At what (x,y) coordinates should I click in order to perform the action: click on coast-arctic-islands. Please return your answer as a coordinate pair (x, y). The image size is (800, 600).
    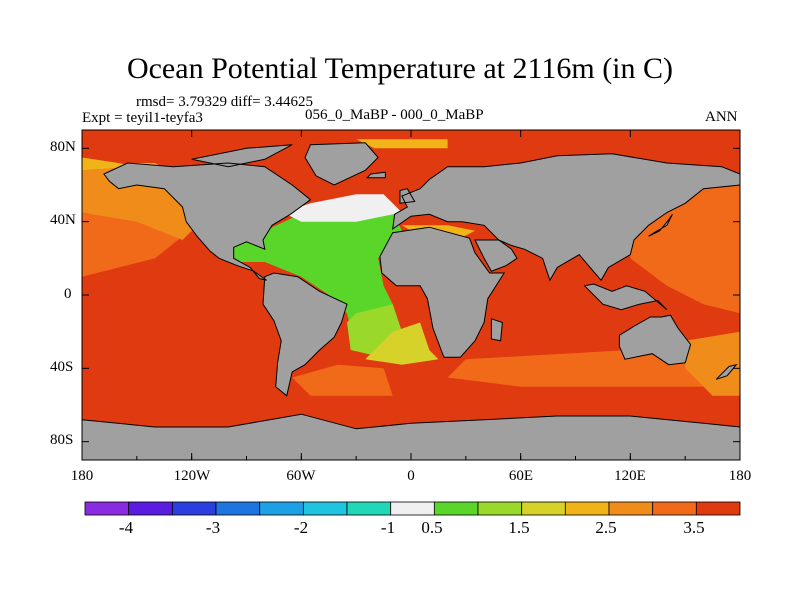
    Looking at the image, I should click on (242, 156).